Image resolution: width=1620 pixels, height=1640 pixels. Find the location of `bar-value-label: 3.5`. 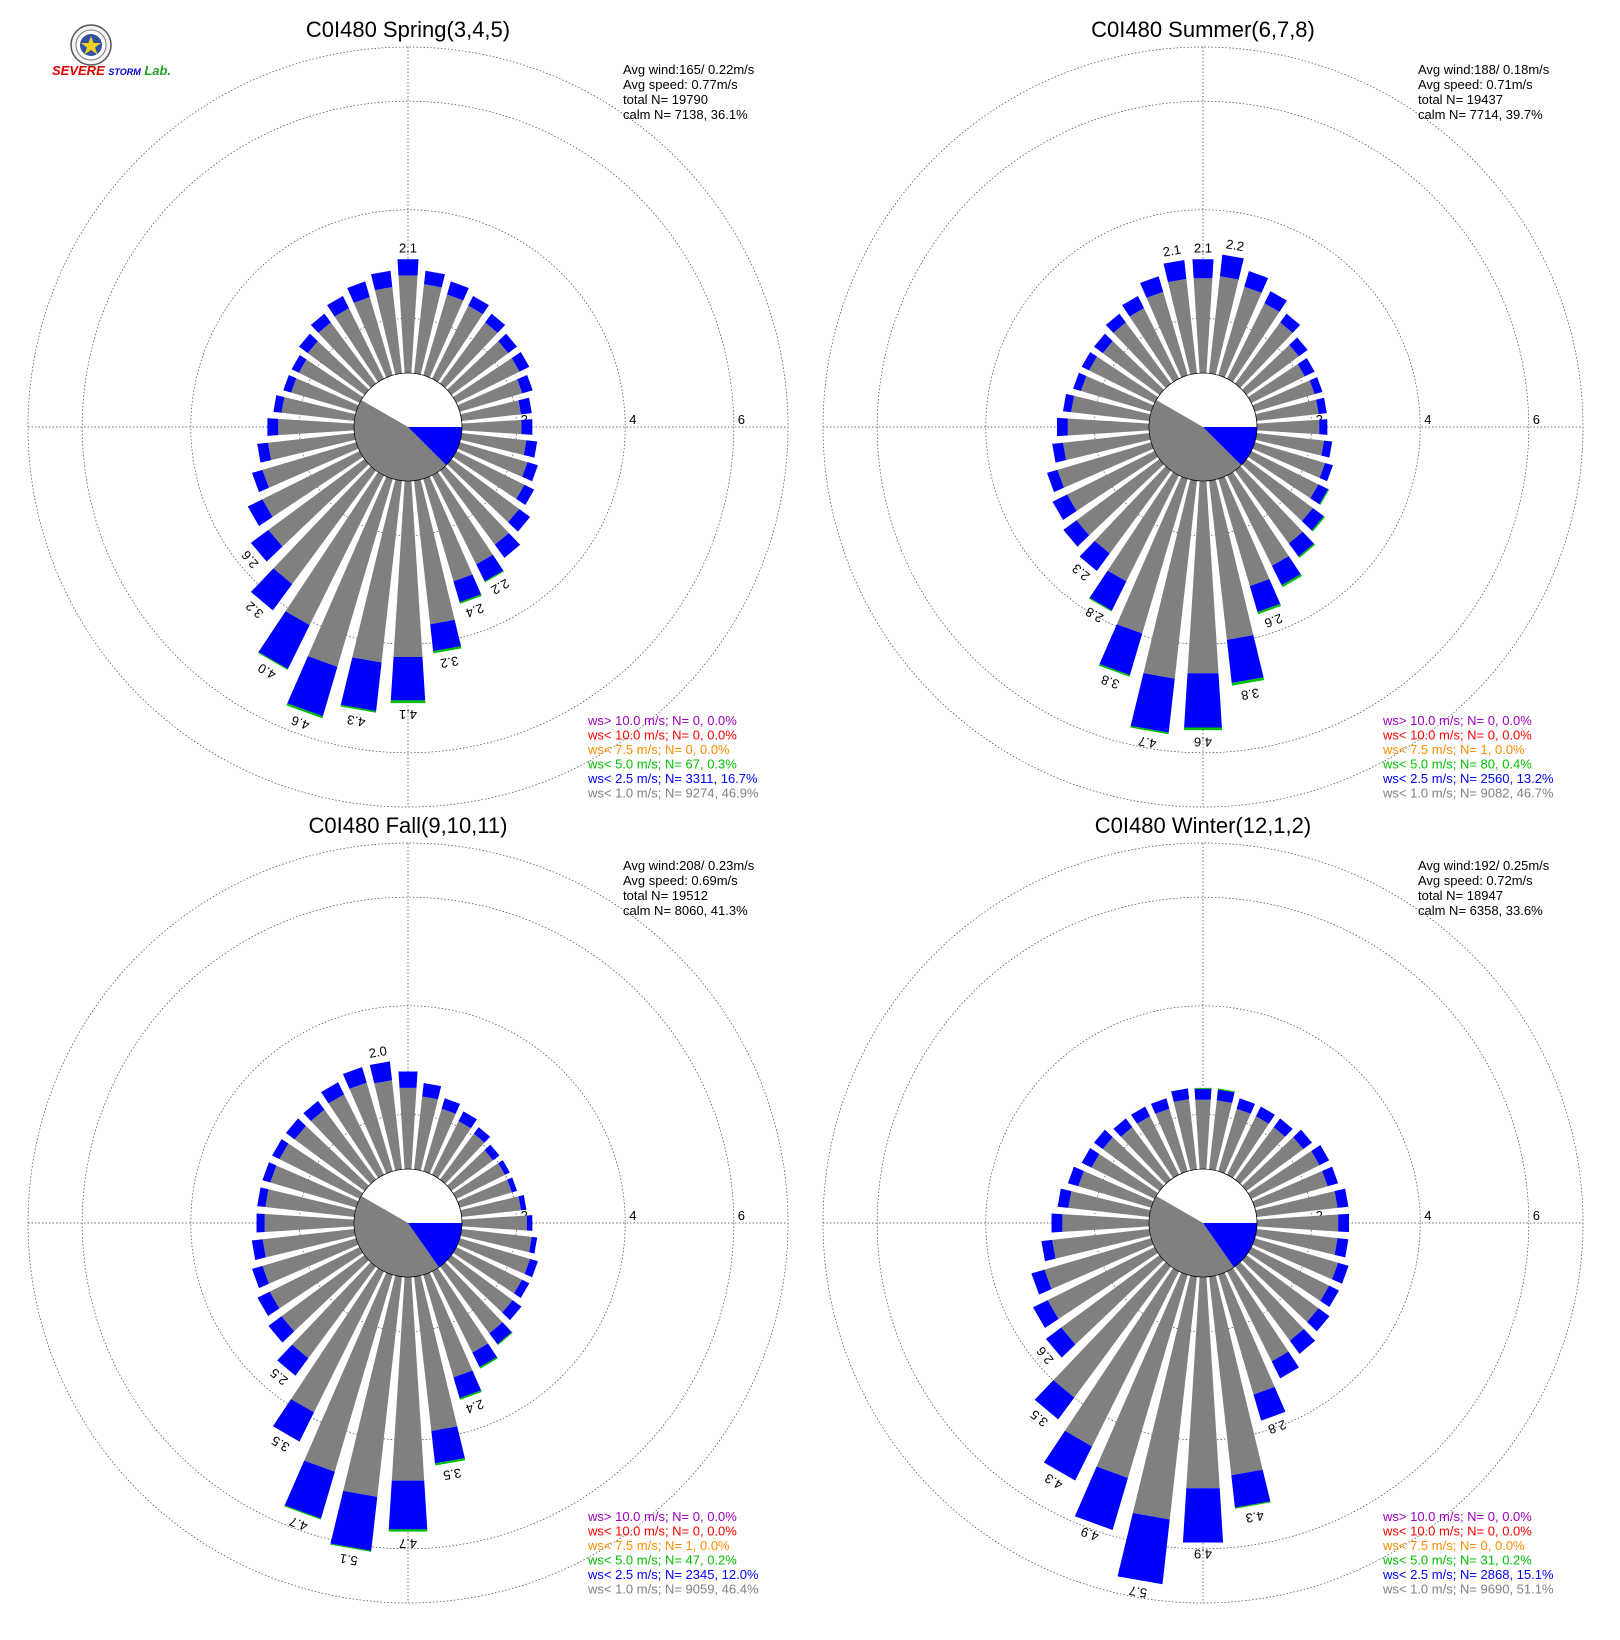

bar-value-label: 3.5 is located at coordinates (280, 1444).